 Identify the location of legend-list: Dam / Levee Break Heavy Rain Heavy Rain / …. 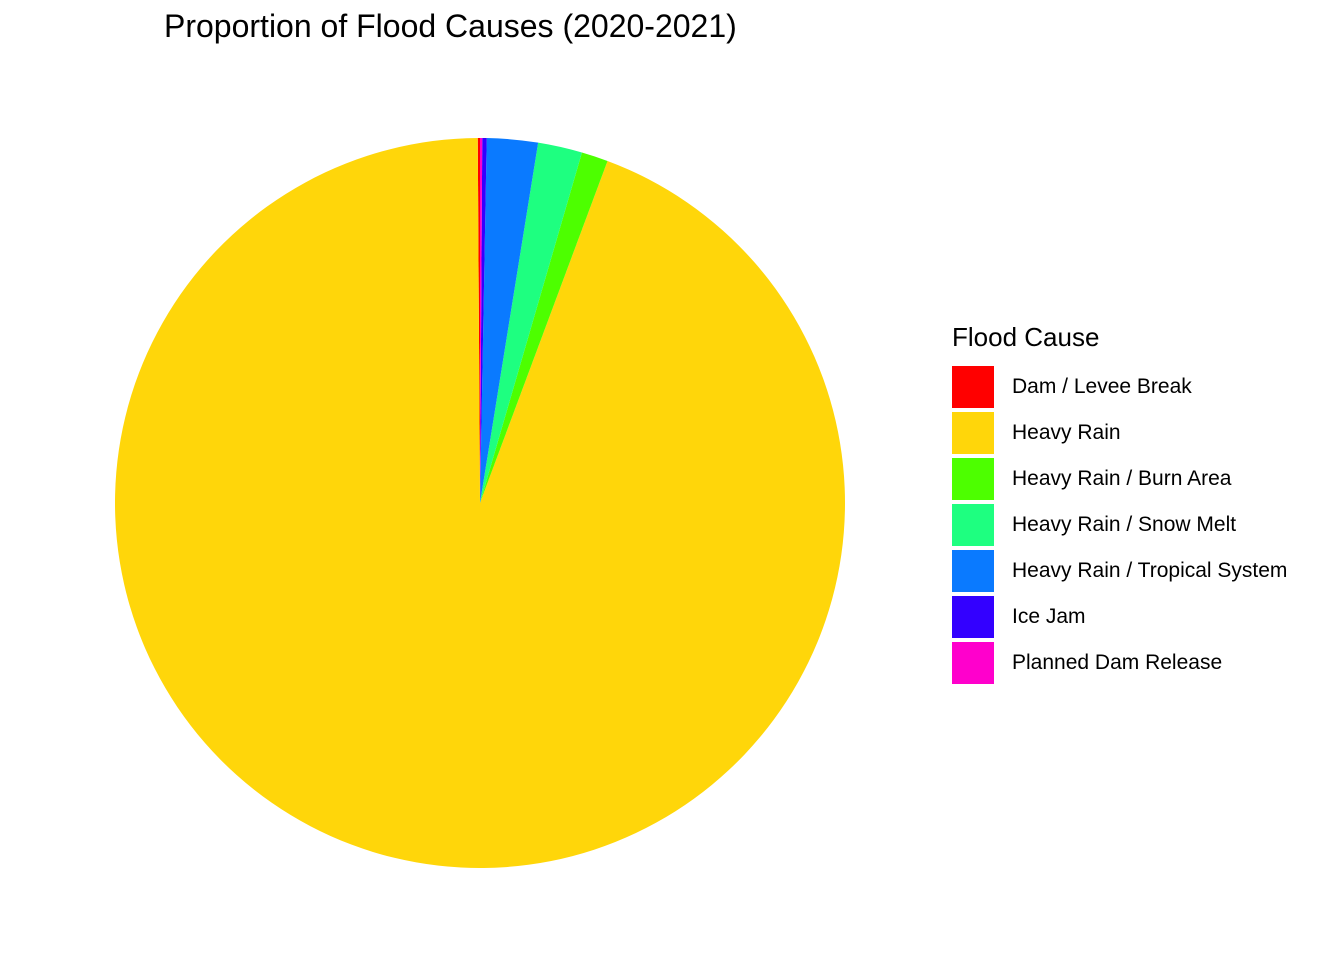
(1119, 525).